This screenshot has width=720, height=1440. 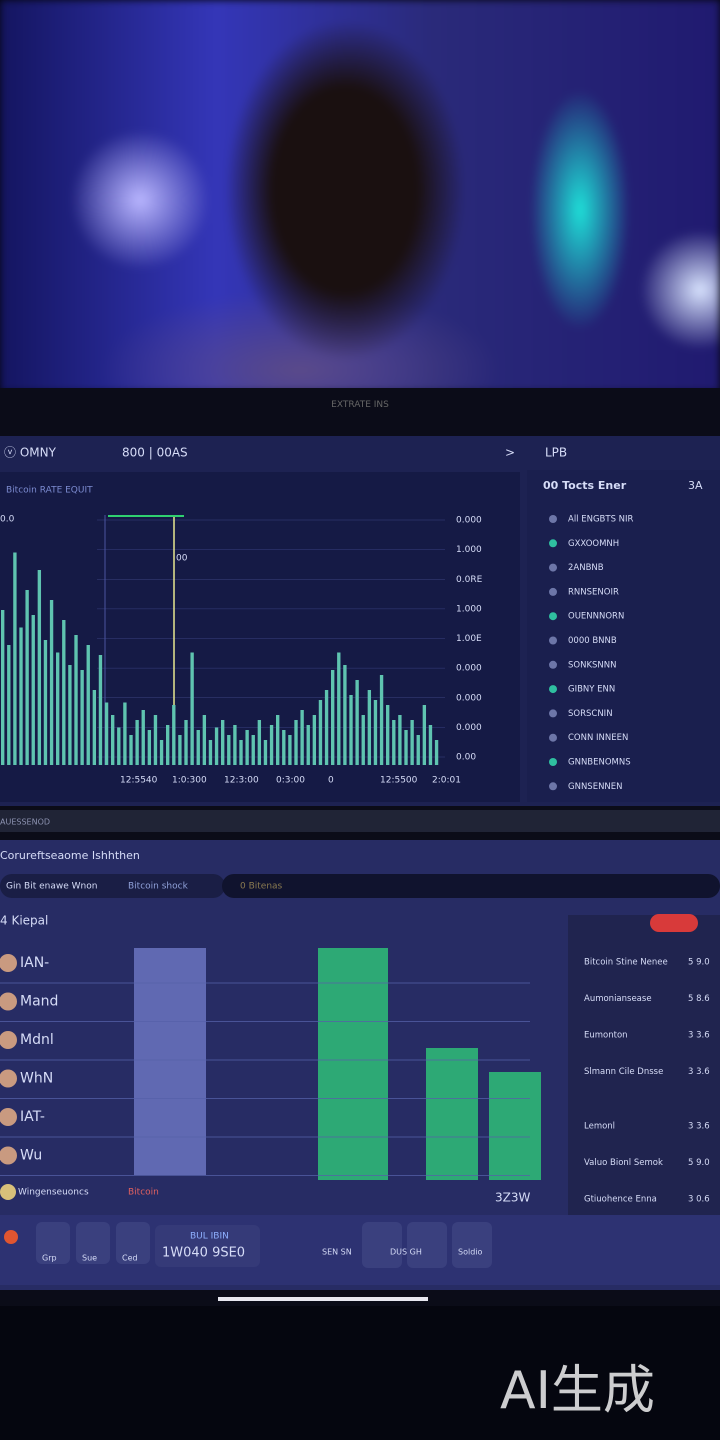 I want to click on avatar, so click(x=8, y=963).